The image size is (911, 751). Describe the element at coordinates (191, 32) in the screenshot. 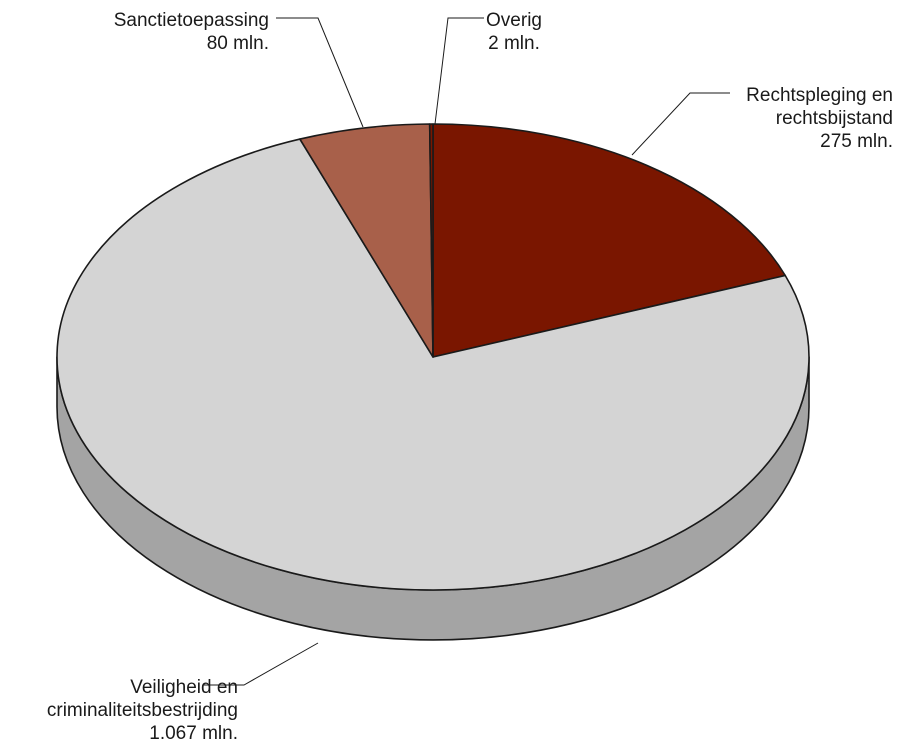

I see `label-sanctietoepassing: Sanctietoepassing 80 mln.` at that location.